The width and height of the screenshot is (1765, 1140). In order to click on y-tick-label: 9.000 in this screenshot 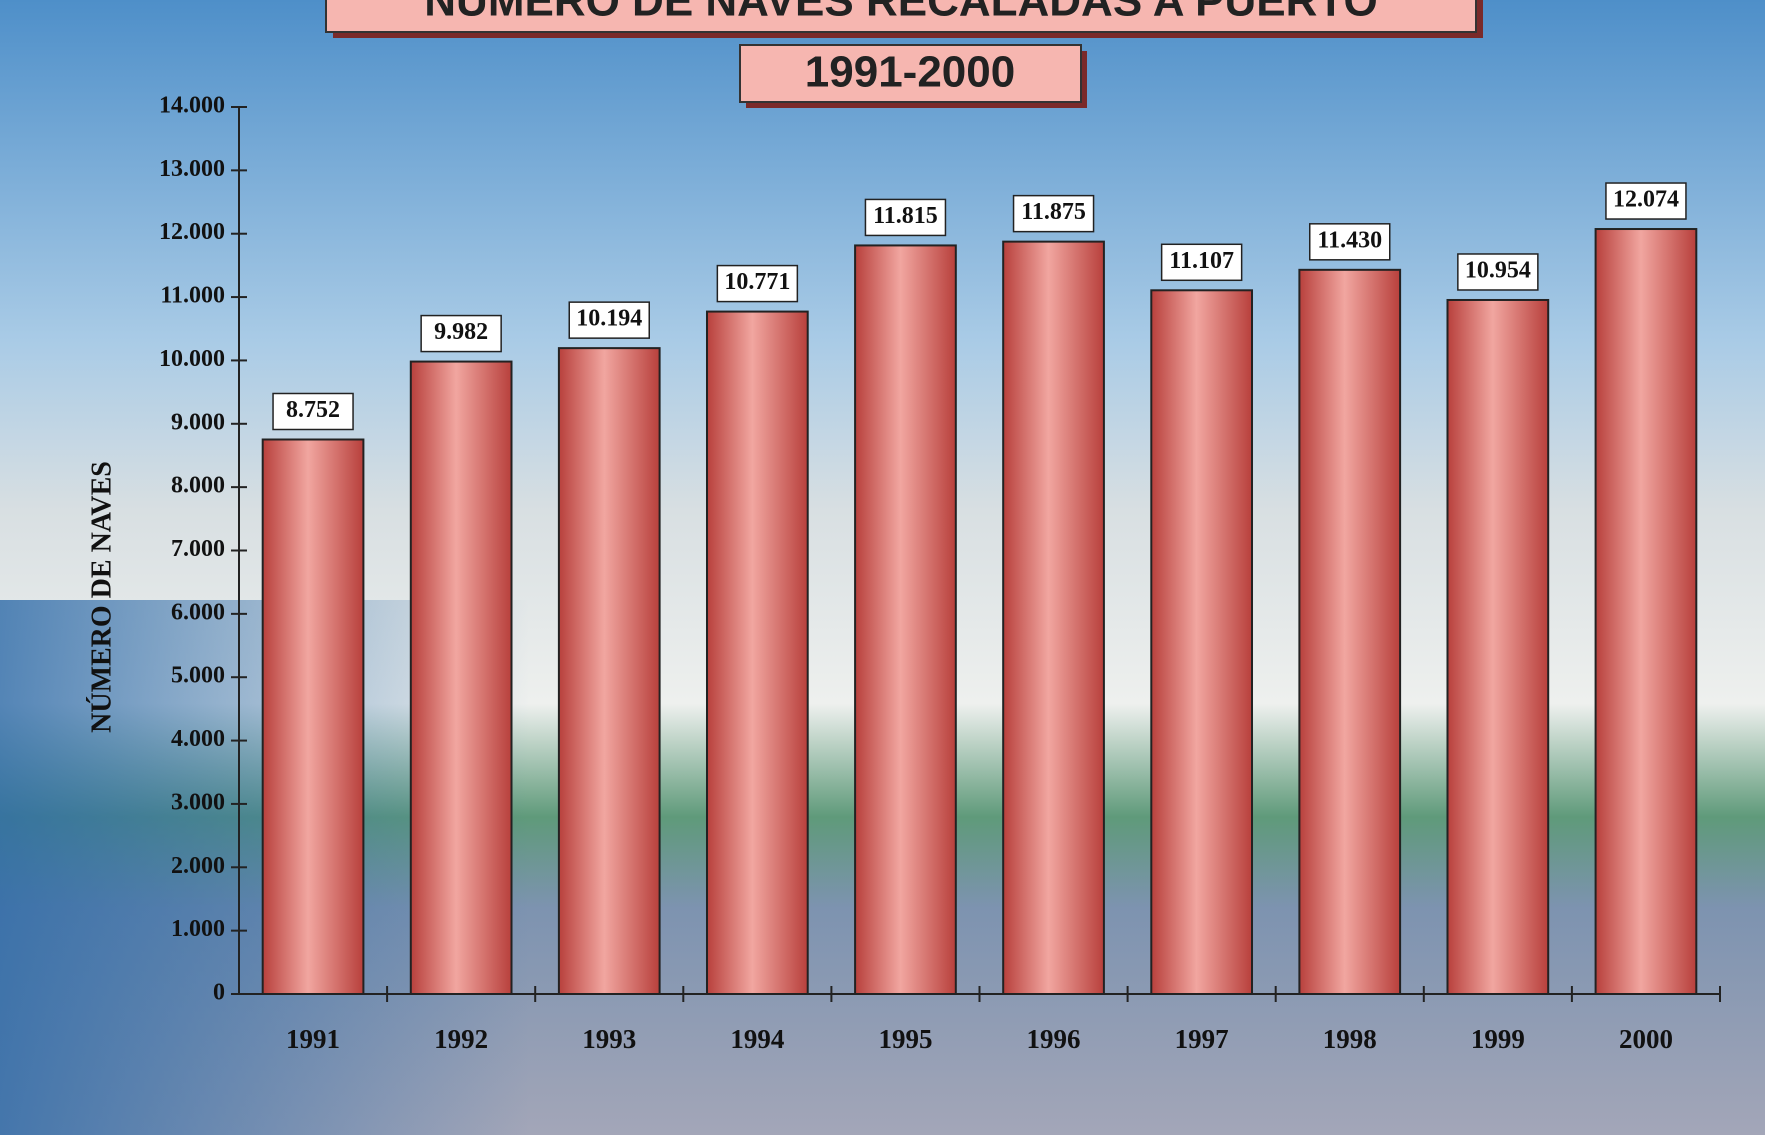, I will do `click(198, 422)`.